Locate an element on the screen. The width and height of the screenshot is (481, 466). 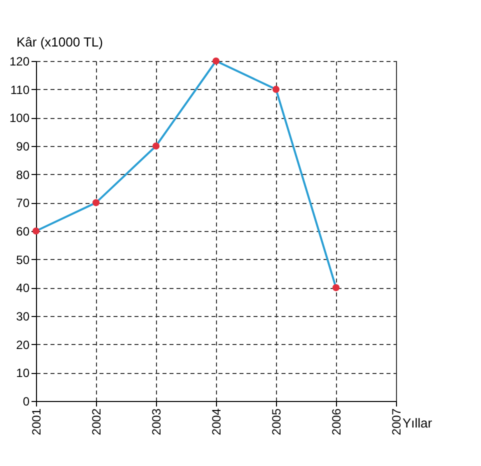
y-tick-label: 90 is located at coordinates (23, 147).